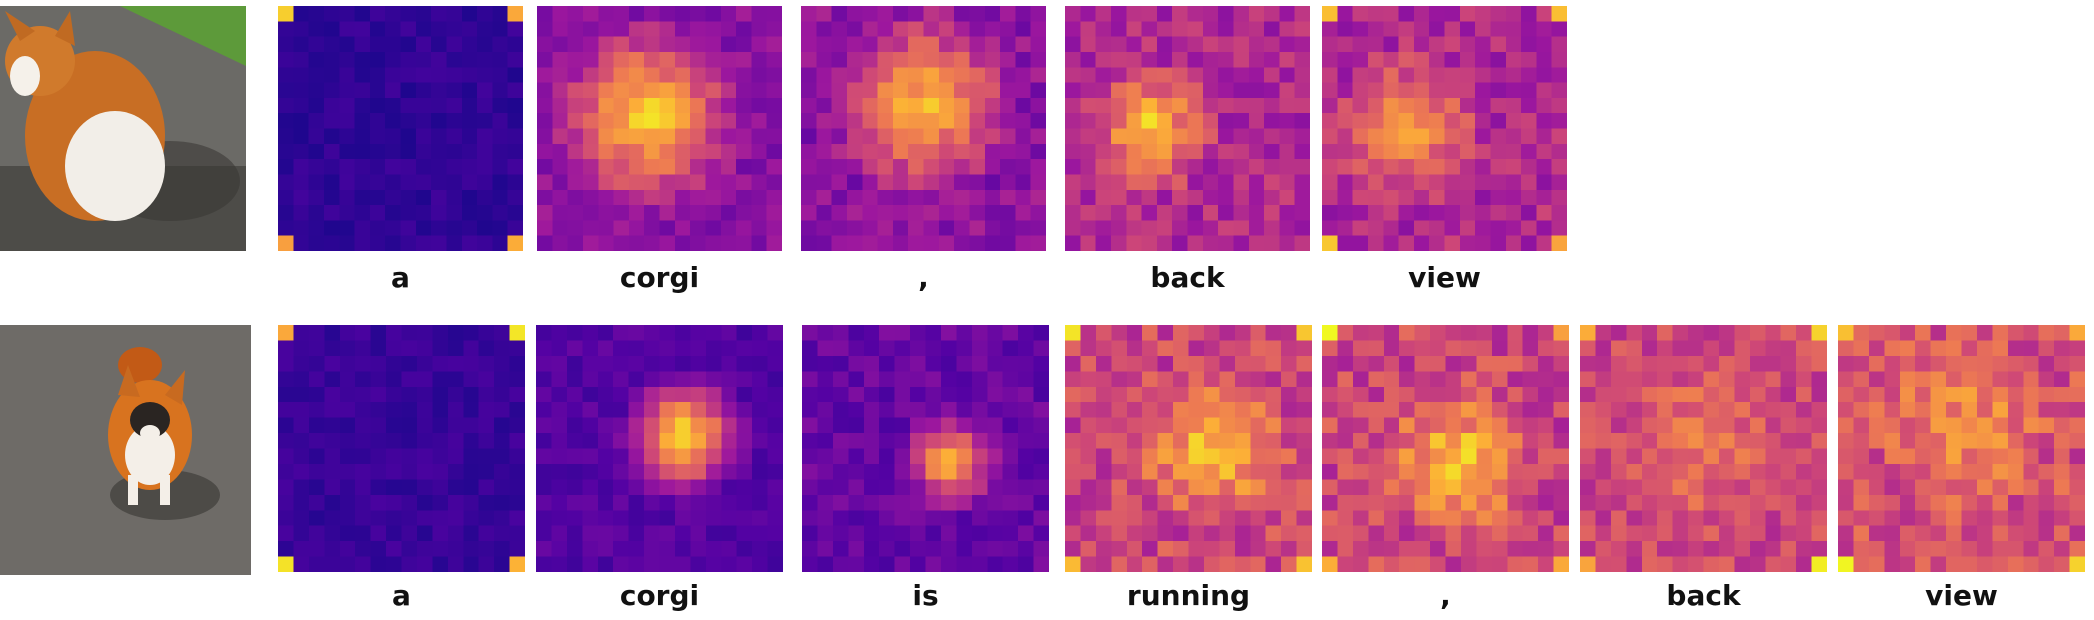 Image resolution: width=2094 pixels, height=620 pixels. What do you see at coordinates (123, 128) in the screenshot?
I see `corgi-back-view-photo` at bounding box center [123, 128].